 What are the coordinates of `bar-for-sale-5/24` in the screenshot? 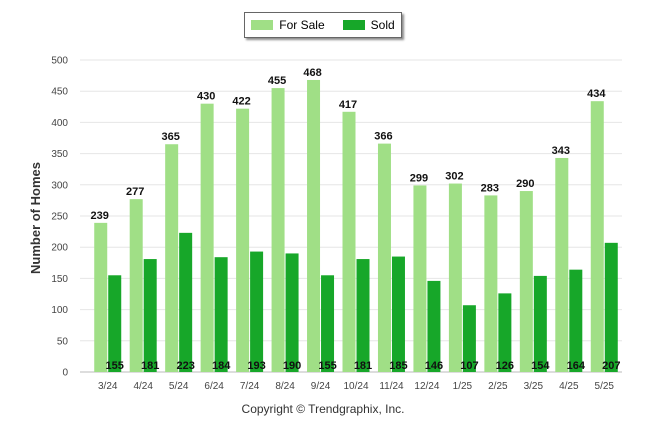 It's located at (172, 258).